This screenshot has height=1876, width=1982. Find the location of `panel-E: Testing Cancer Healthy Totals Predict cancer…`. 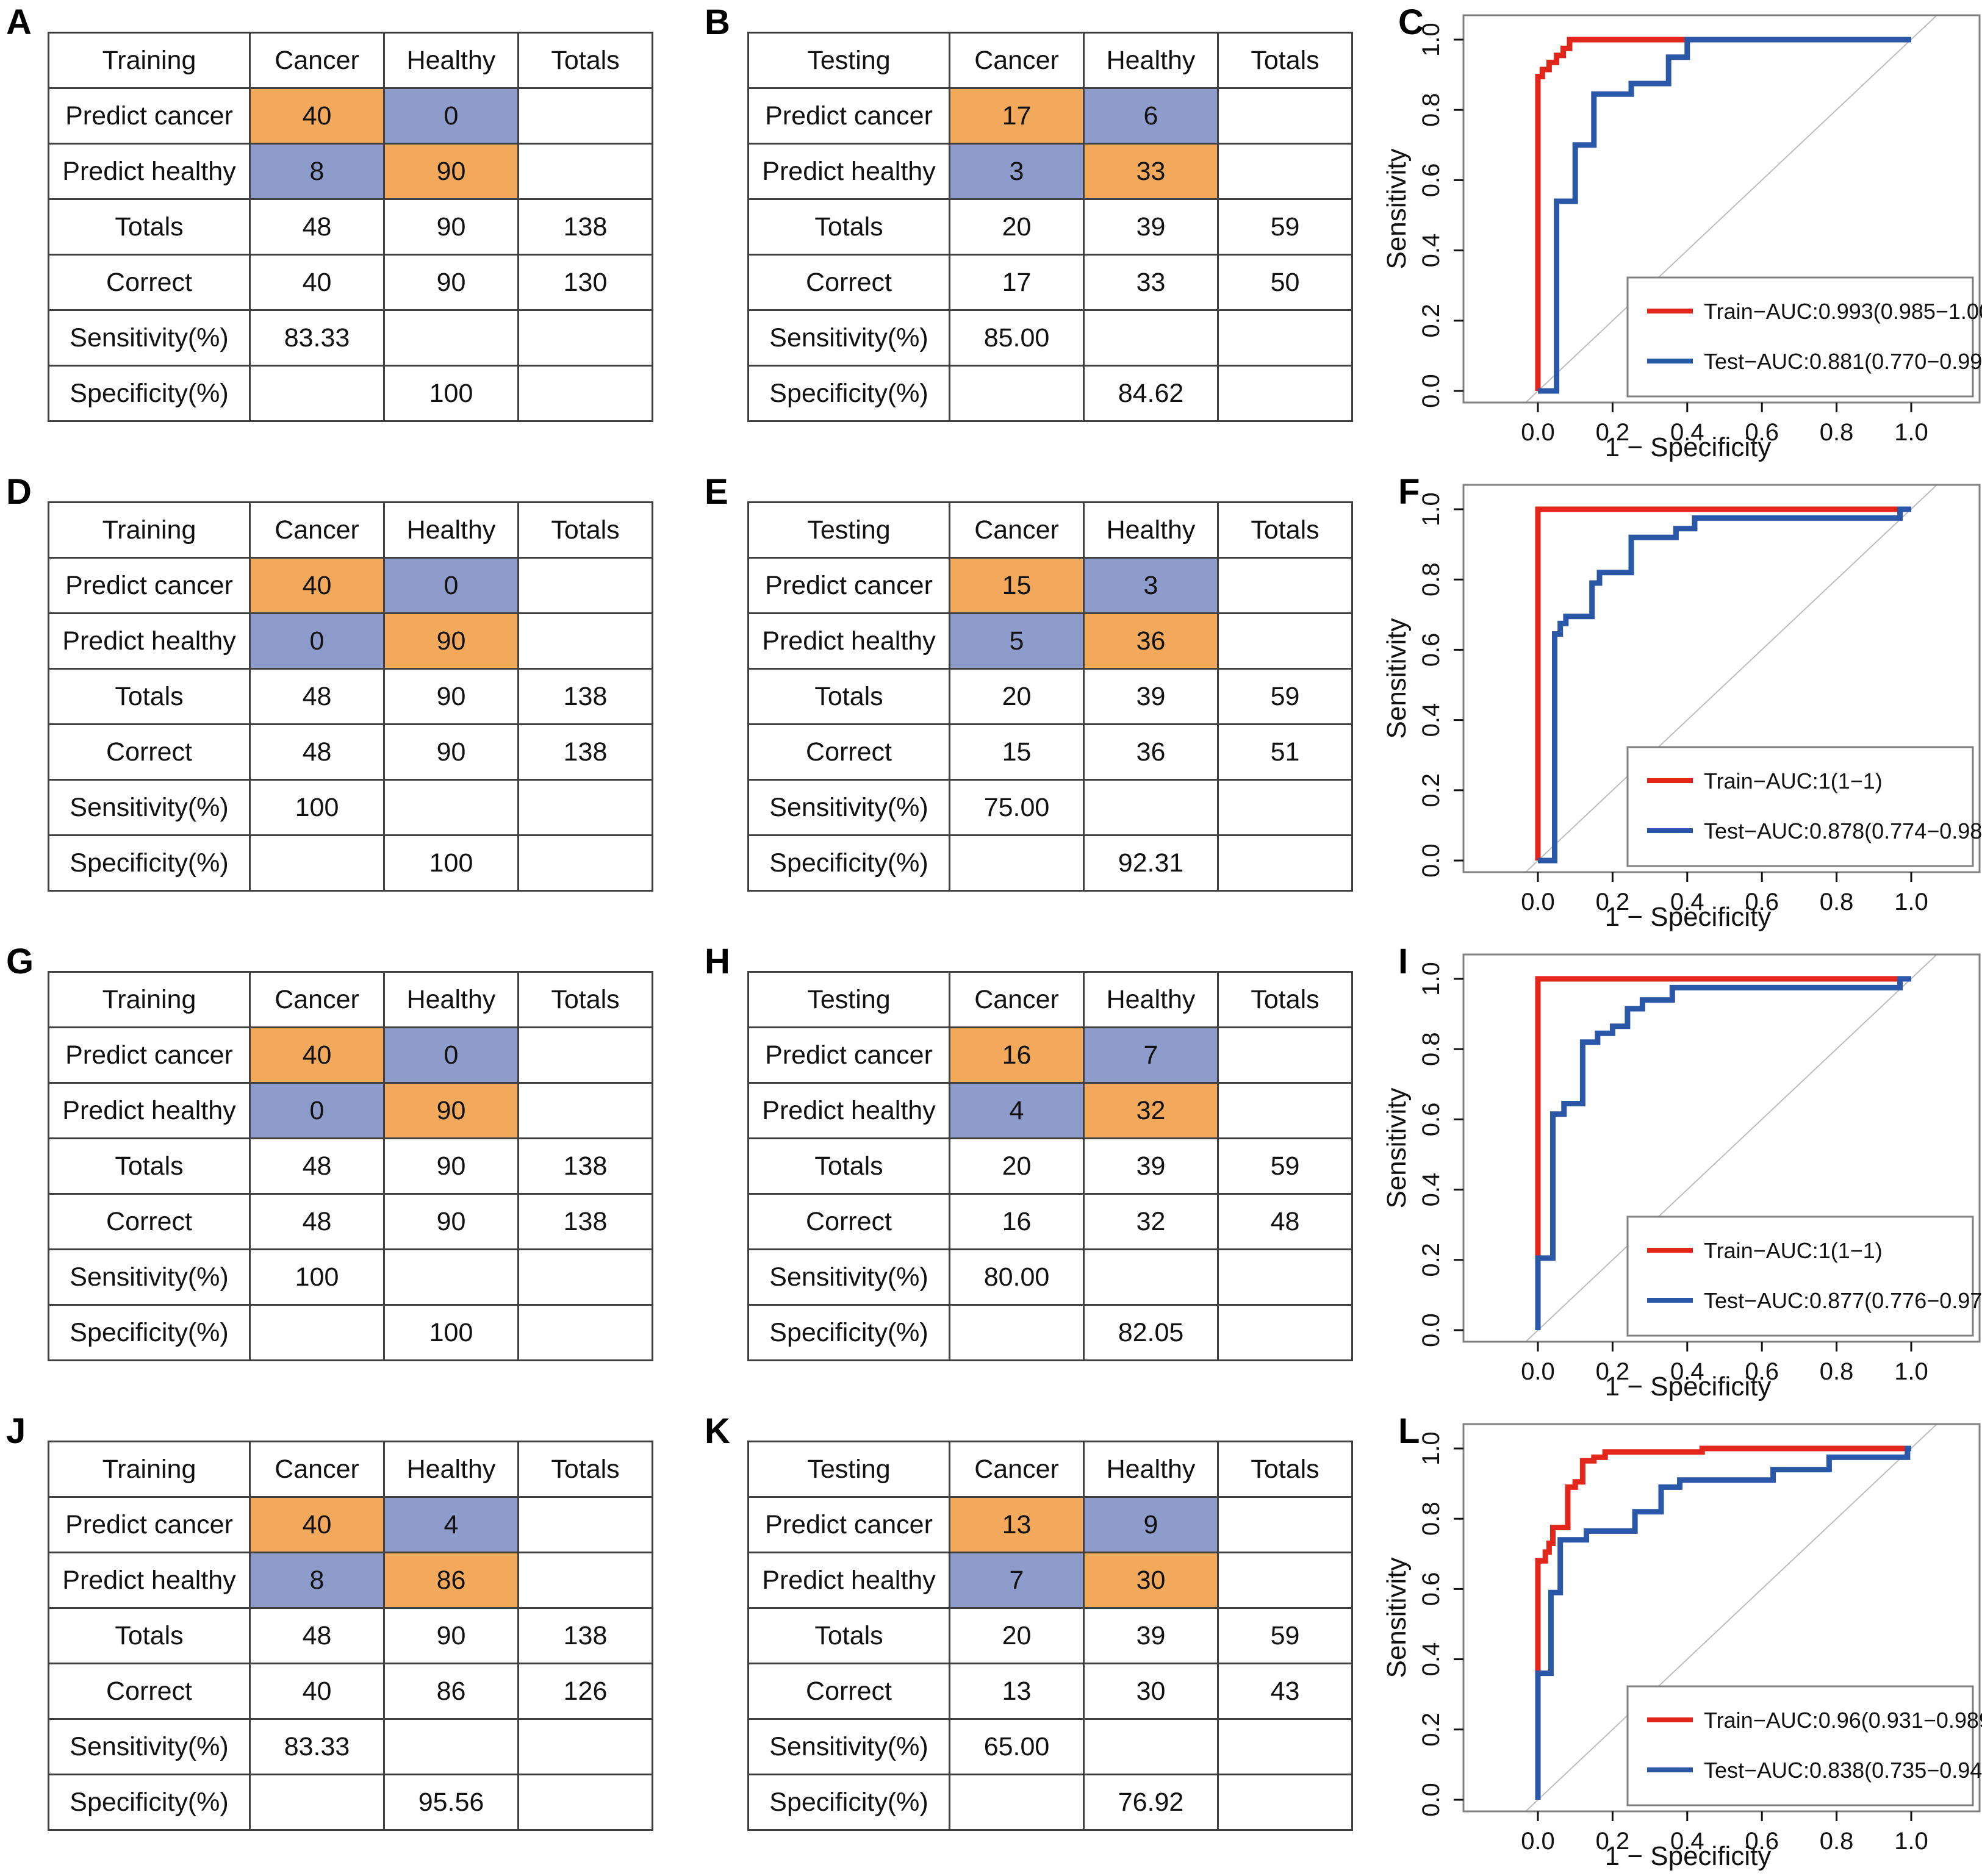

panel-E: Testing Cancer Healthy Totals Predict cancer… is located at coordinates (1050, 696).